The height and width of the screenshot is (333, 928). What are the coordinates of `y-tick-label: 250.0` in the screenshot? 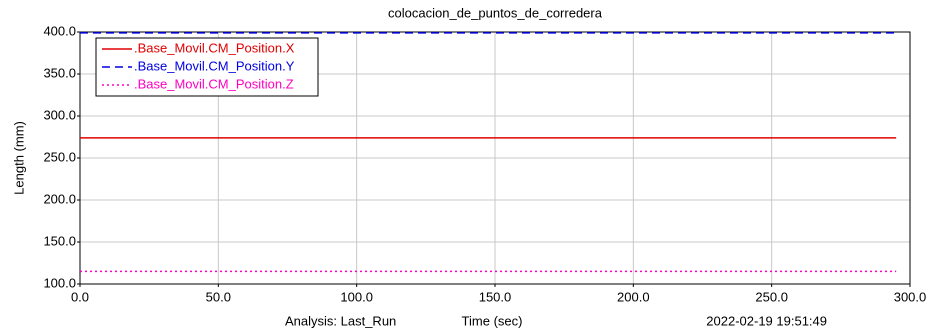 It's located at (59, 156).